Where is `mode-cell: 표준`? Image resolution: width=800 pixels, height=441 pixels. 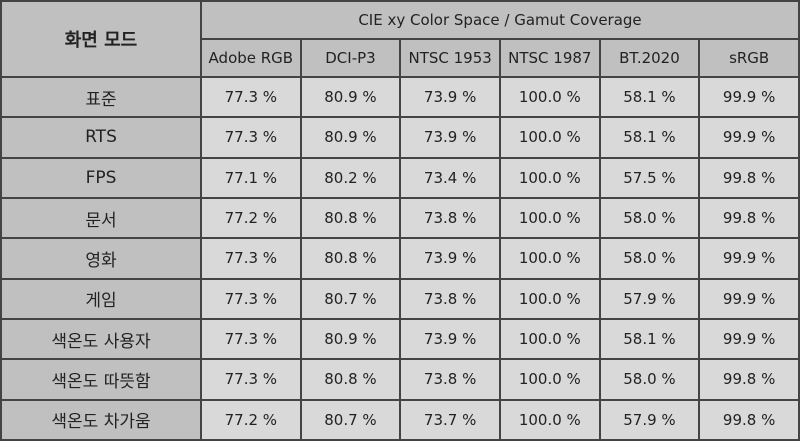
mode-cell: 표준 is located at coordinates (101, 97).